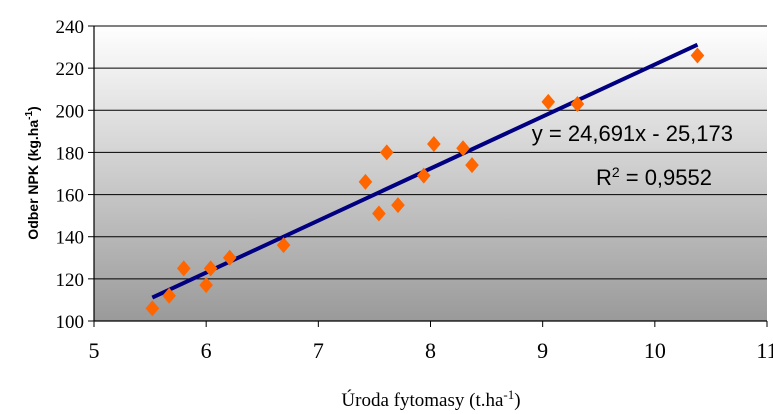  I want to click on y-tick-label: 120, so click(70, 280).